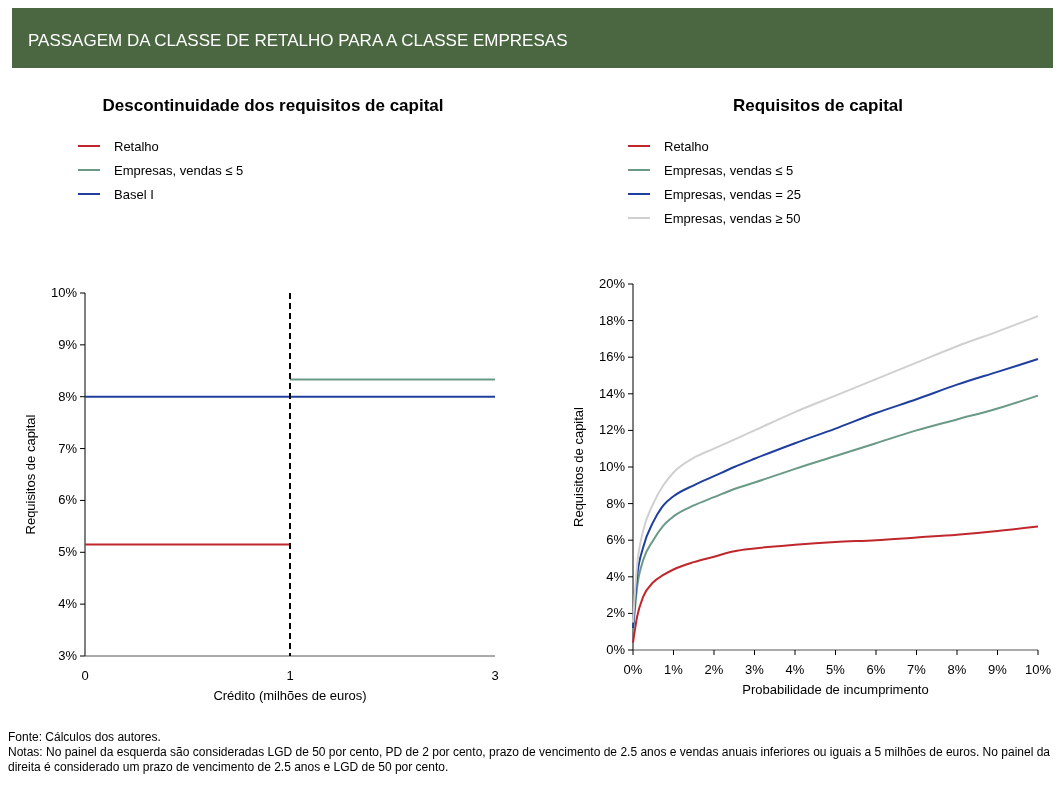 Image resolution: width=1061 pixels, height=798 pixels. Describe the element at coordinates (85, 737) in the screenshot. I see `source-note: Fonte: Cálculos dos autores.` at that location.